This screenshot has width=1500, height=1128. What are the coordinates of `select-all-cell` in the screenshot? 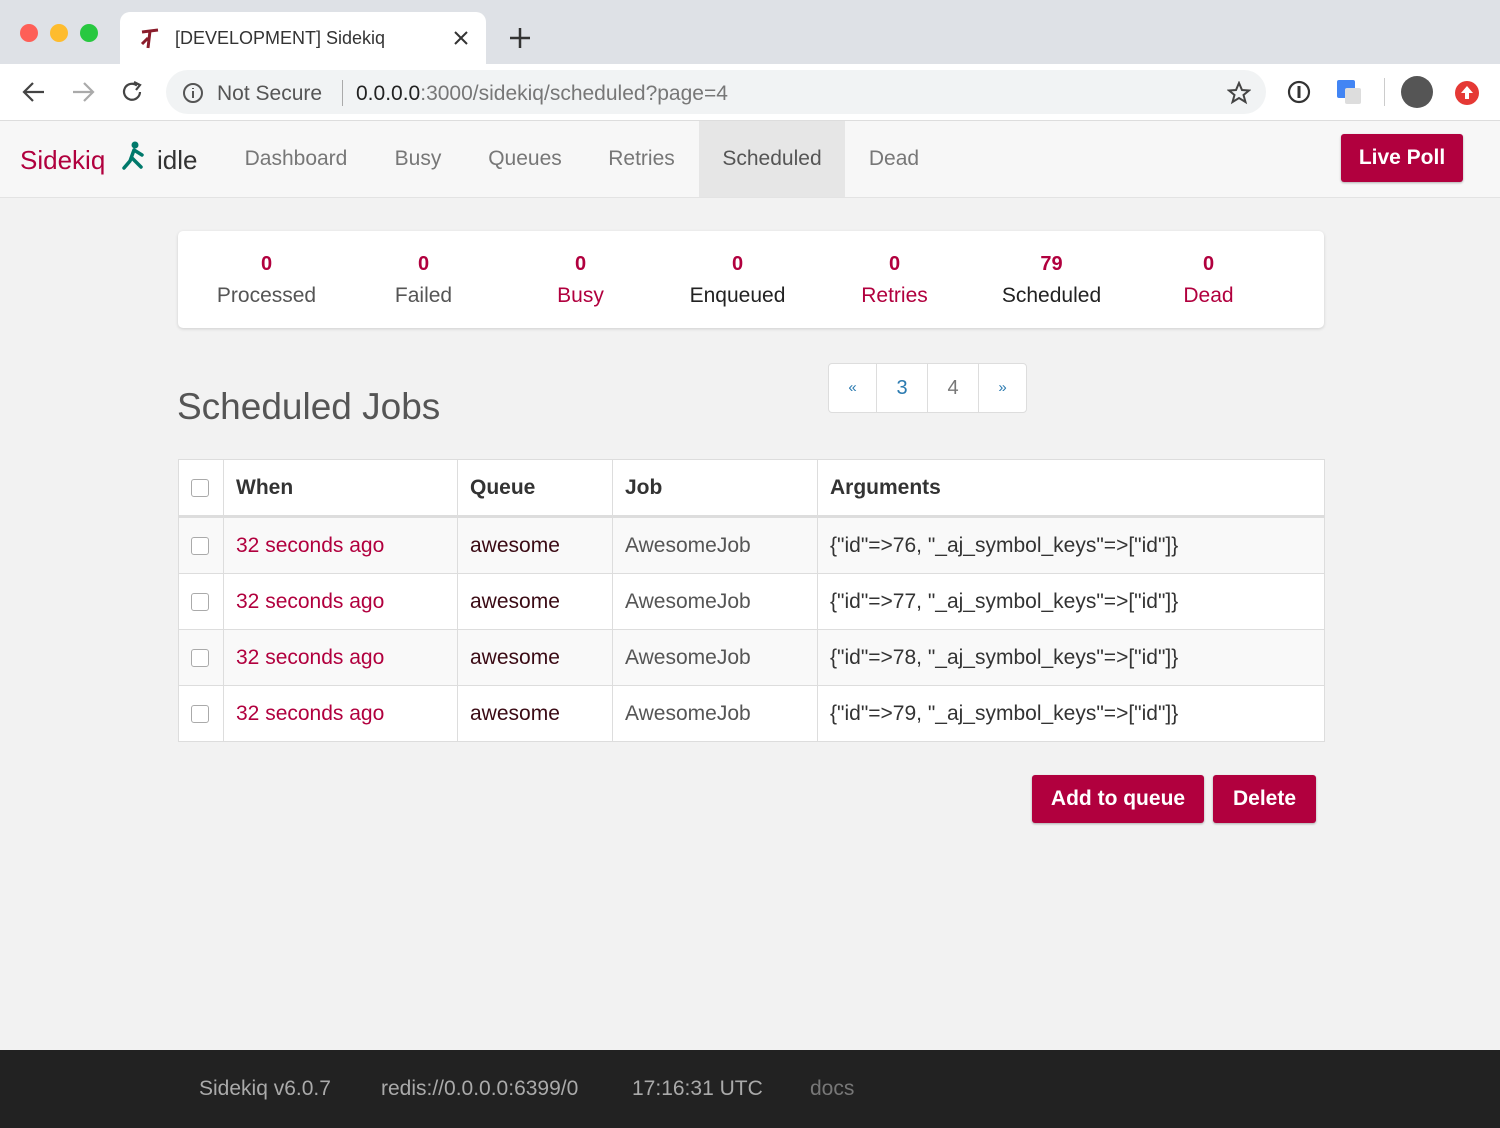 It's located at (201, 488).